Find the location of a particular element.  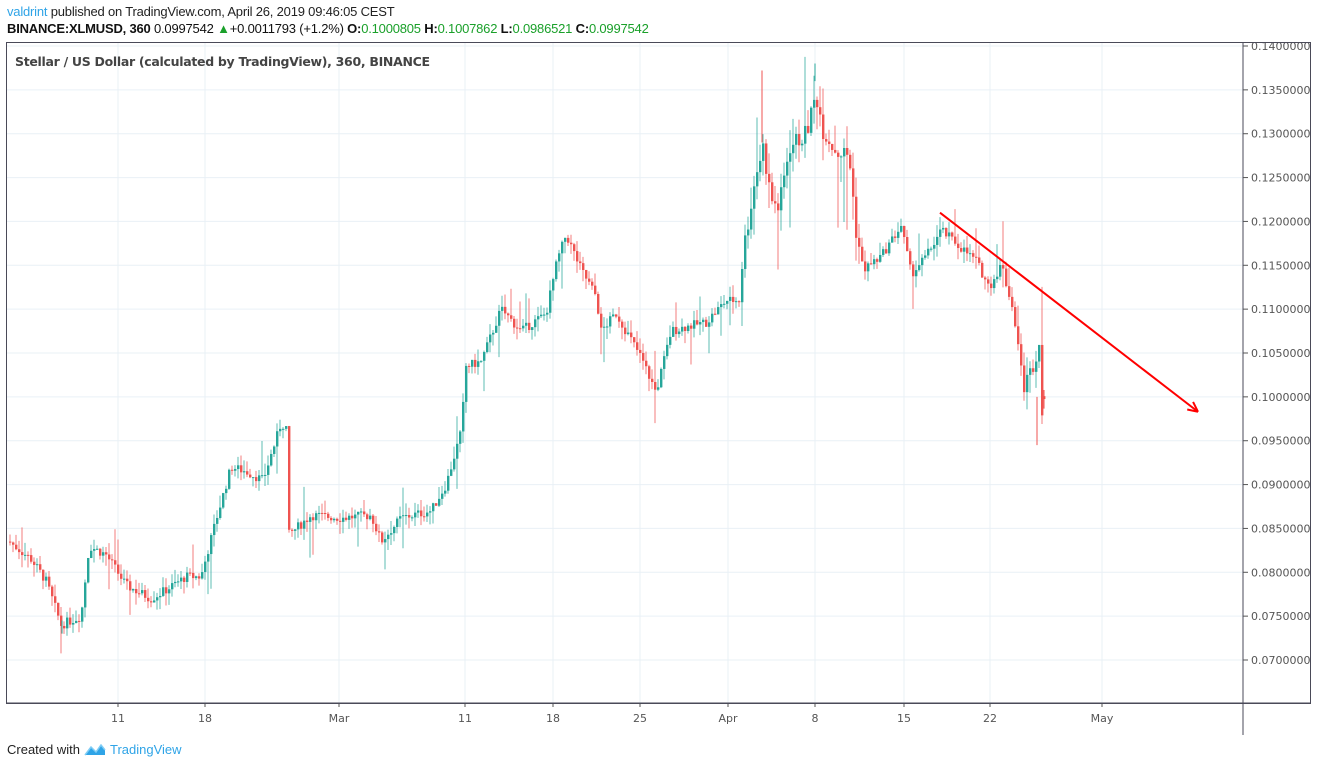

tradingview-logo-icon is located at coordinates (95, 749).